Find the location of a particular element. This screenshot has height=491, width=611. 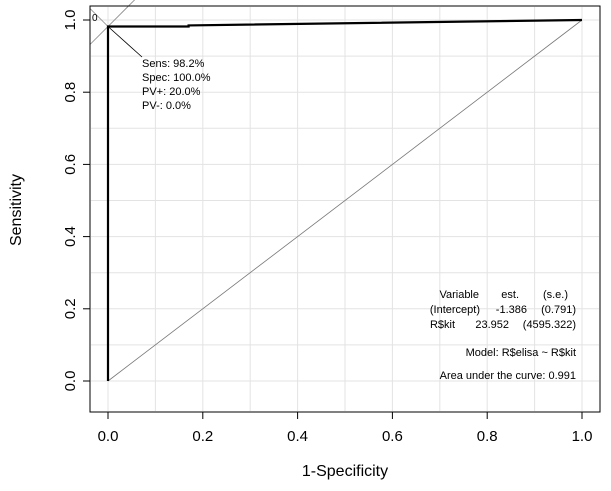

y-tick-label: 0.2 is located at coordinates (70, 308).